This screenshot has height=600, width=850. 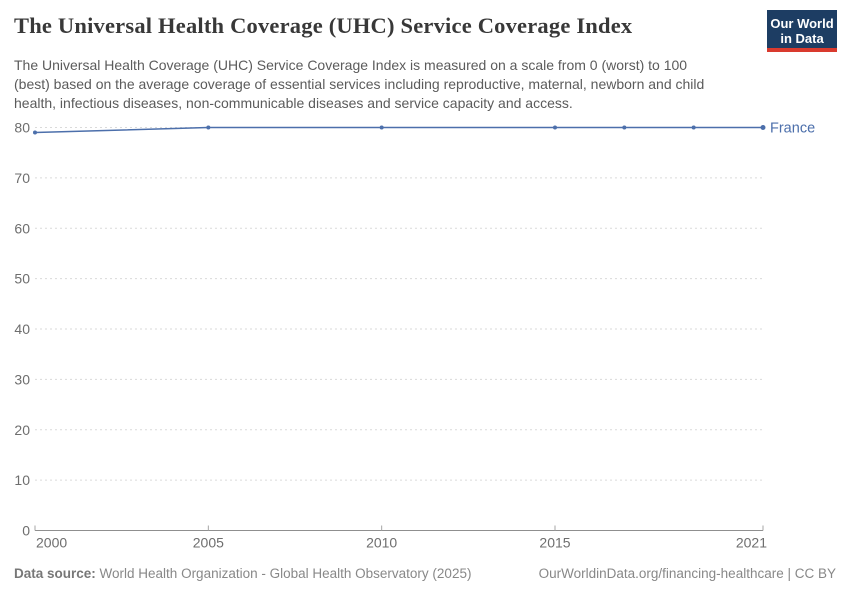 I want to click on data-line-france, so click(x=398, y=130).